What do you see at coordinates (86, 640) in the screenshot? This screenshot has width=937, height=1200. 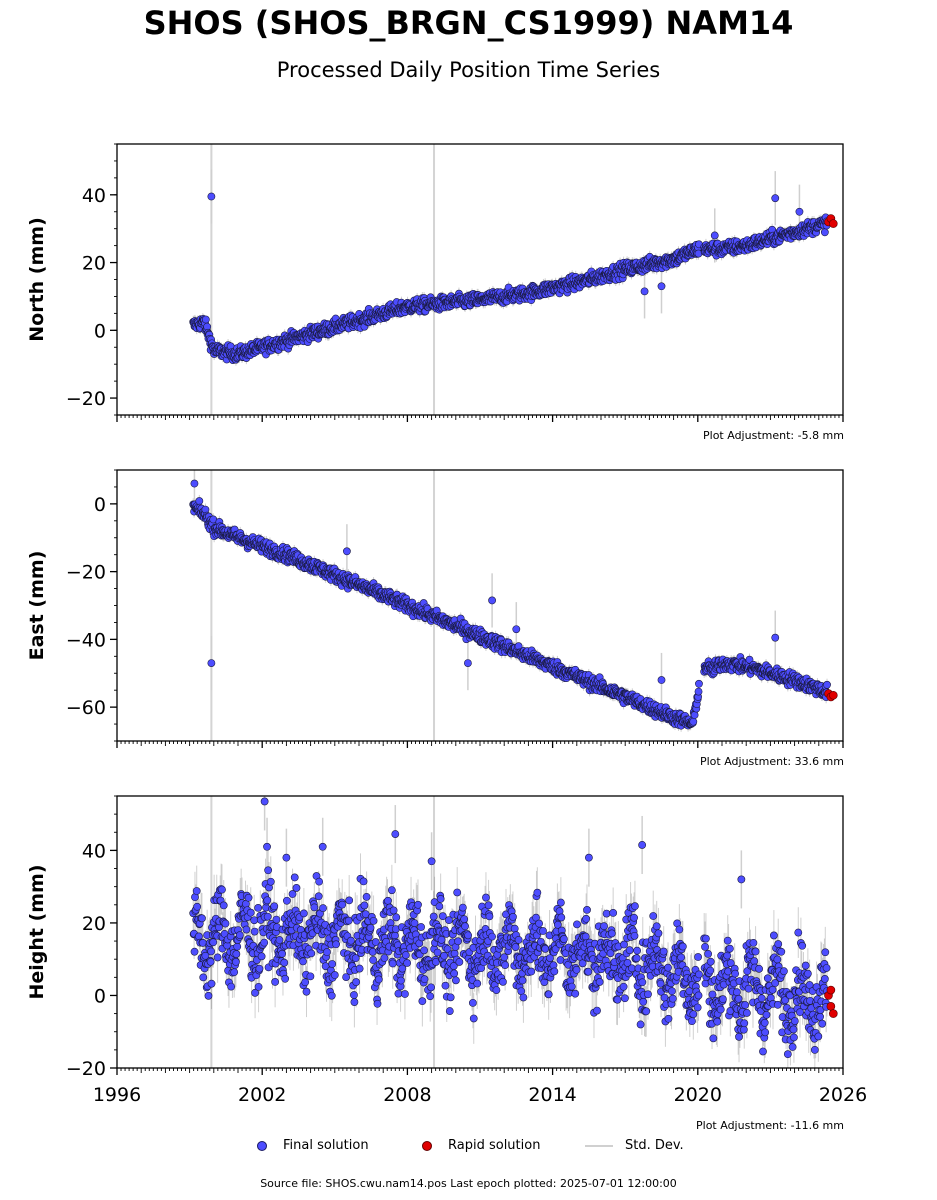 I see `east-y-tick-label: −40` at bounding box center [86, 640].